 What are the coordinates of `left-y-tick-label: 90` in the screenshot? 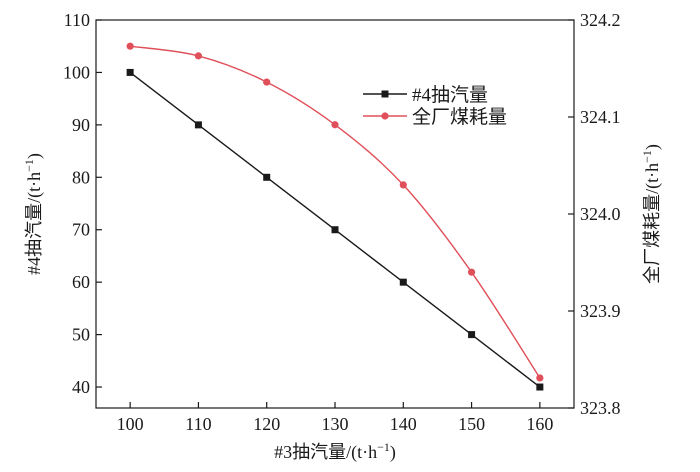 It's located at (81, 125).